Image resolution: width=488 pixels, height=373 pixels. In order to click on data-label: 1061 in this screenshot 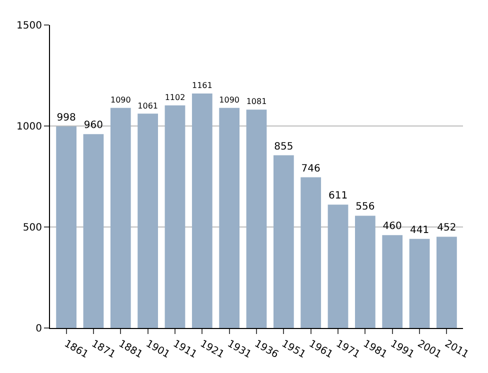, I will do `click(148, 105)`.